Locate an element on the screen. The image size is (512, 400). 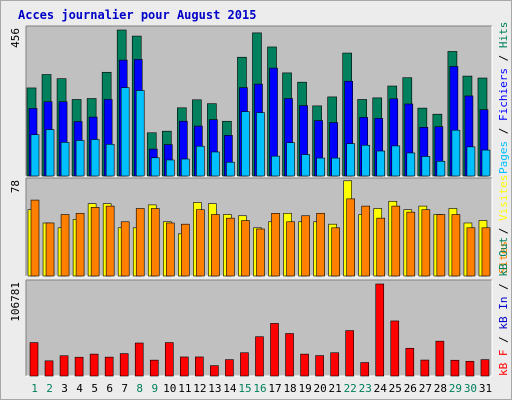
x-tick-label: 7 is located at coordinates (124, 388).